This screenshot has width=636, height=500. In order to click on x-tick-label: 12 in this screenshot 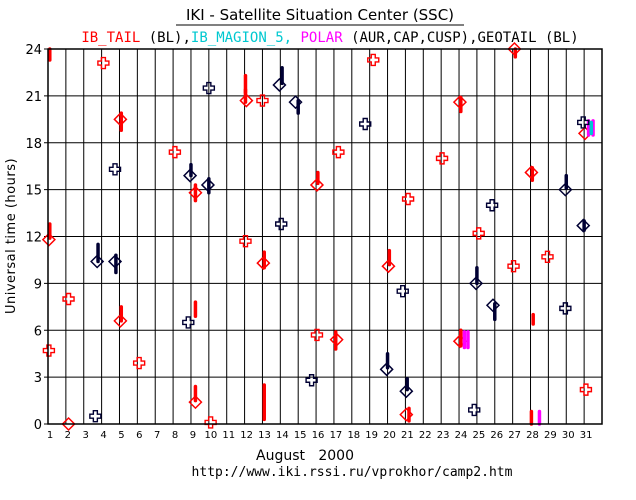, I will do `click(246, 435)`.